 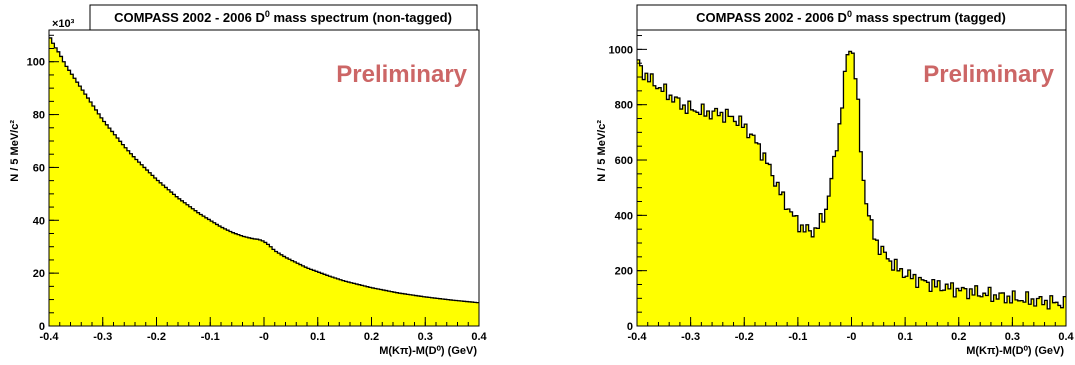 What do you see at coordinates (264, 330) in the screenshot?
I see `x-ticks-left: -0.4 -0.3 -0.2 -0.1 -0 0.1 0.2 0.3 0.4` at bounding box center [264, 330].